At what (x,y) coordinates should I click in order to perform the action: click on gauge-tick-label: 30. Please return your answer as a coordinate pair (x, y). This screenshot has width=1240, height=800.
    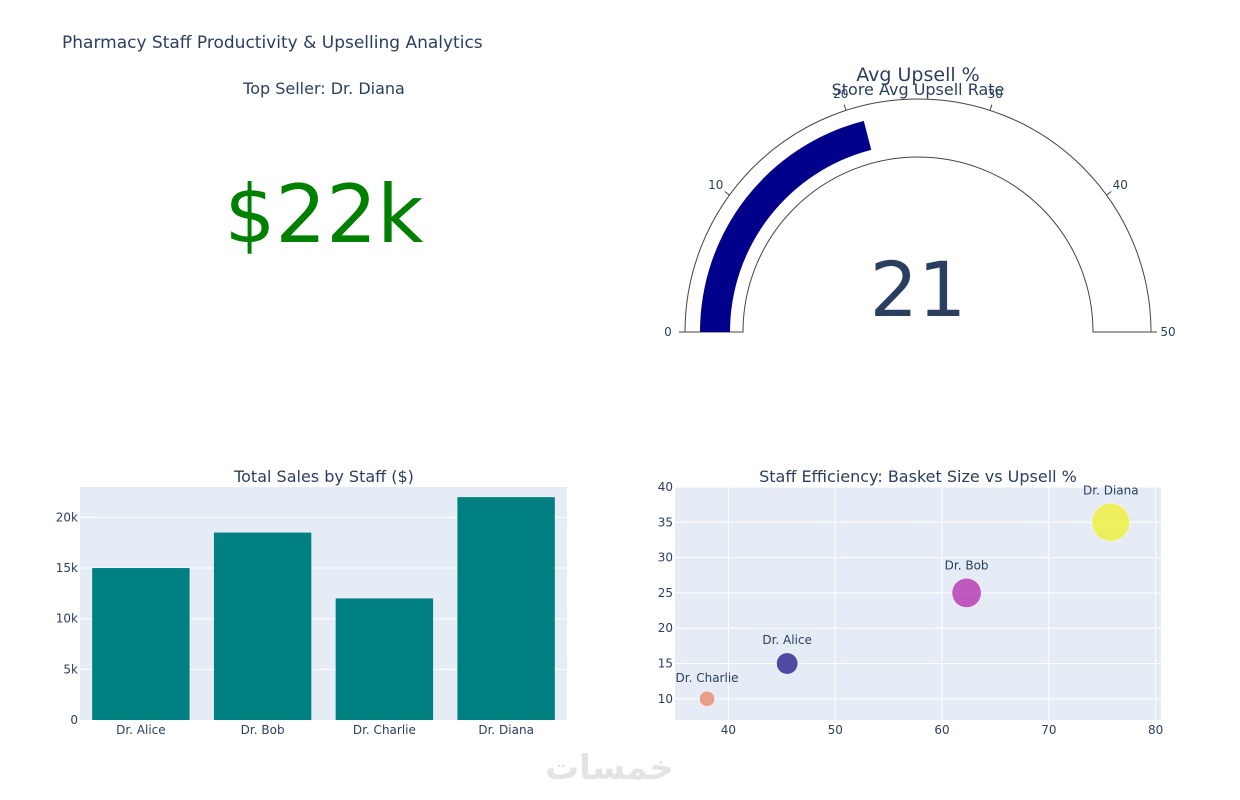
    Looking at the image, I should click on (995, 94).